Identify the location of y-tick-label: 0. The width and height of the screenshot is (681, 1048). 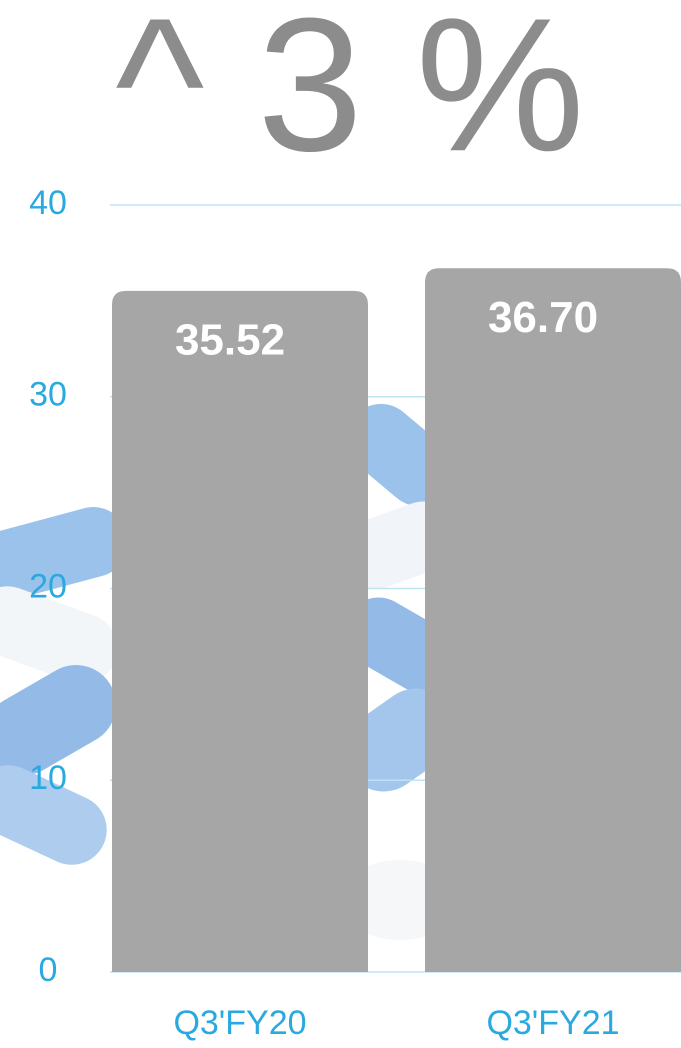
(48, 970).